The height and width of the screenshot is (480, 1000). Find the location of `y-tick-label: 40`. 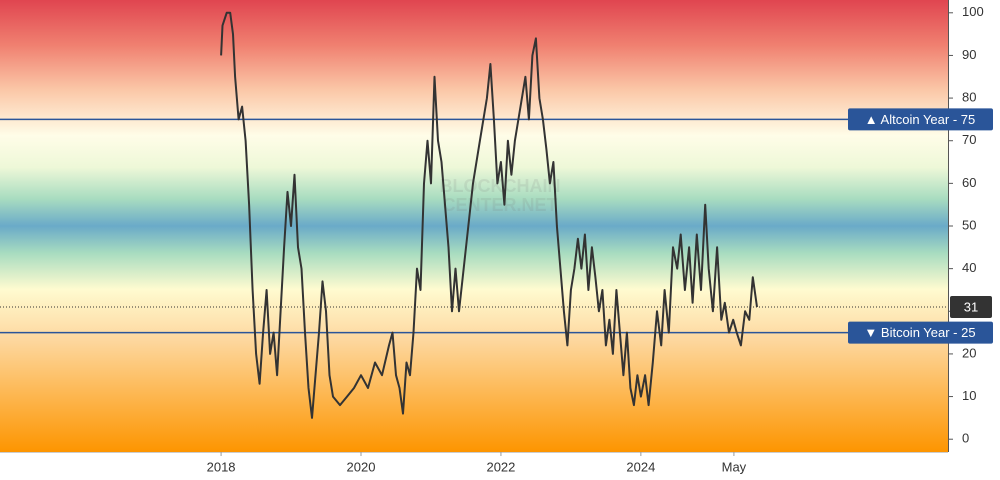

y-tick-label: 40 is located at coordinates (969, 267).